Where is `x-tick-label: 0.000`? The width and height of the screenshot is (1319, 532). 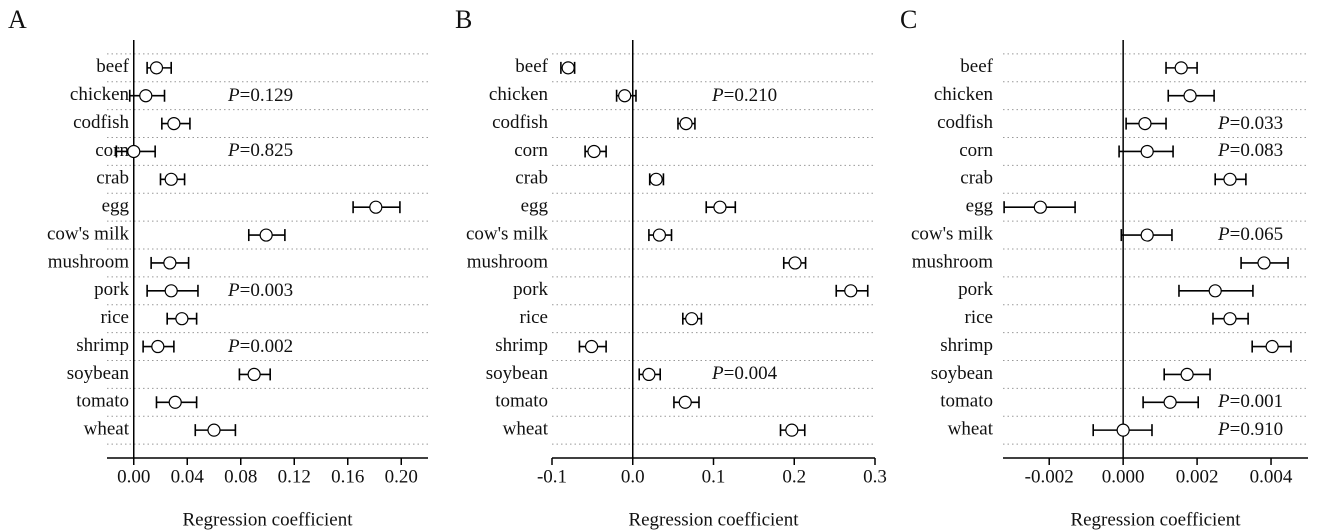
x-tick-label: 0.000 is located at coordinates (1123, 476).